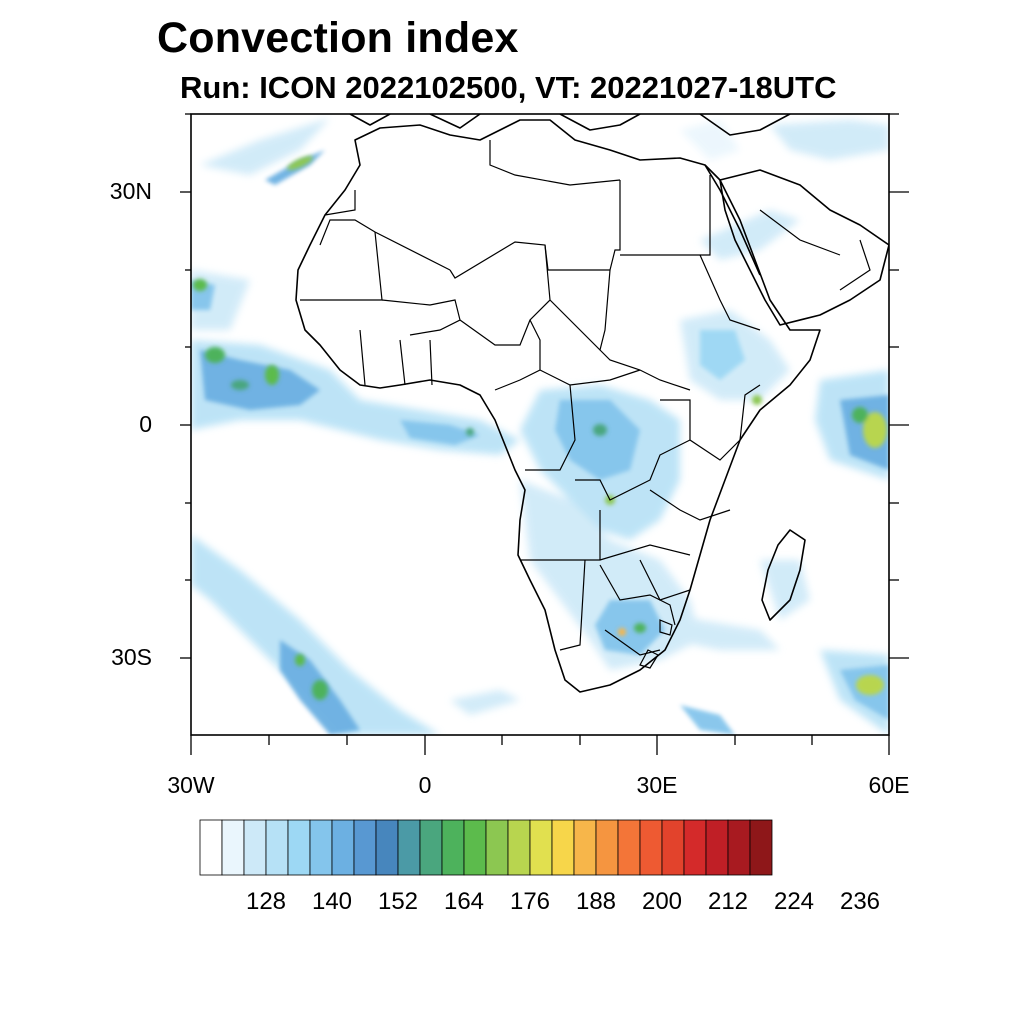 This screenshot has width=1024, height=1024. I want to click on colorbar, so click(486, 847).